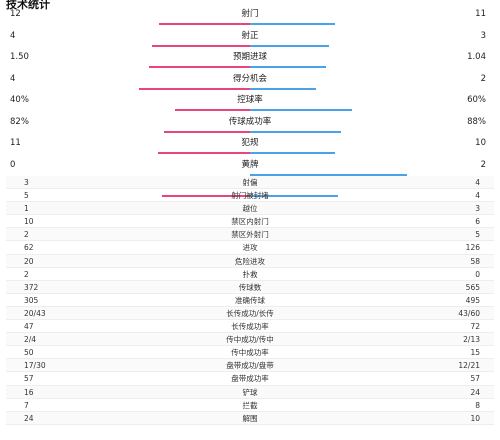  I want to click on stat-label: 危险进攻, so click(250, 261).